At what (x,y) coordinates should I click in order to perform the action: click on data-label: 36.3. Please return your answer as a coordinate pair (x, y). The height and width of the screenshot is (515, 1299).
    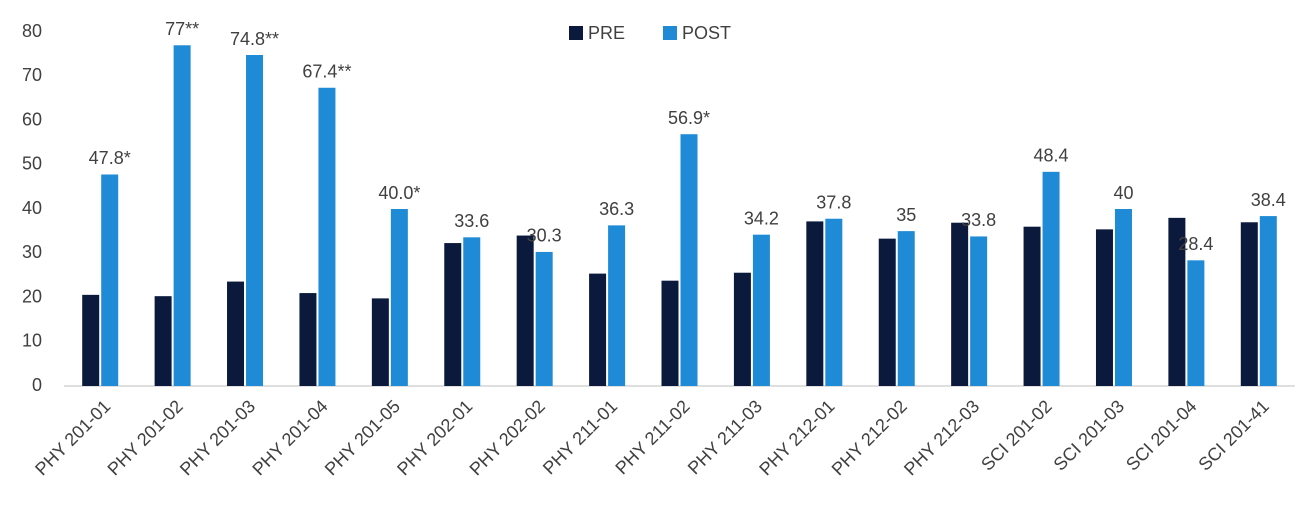
    Looking at the image, I should click on (616, 209).